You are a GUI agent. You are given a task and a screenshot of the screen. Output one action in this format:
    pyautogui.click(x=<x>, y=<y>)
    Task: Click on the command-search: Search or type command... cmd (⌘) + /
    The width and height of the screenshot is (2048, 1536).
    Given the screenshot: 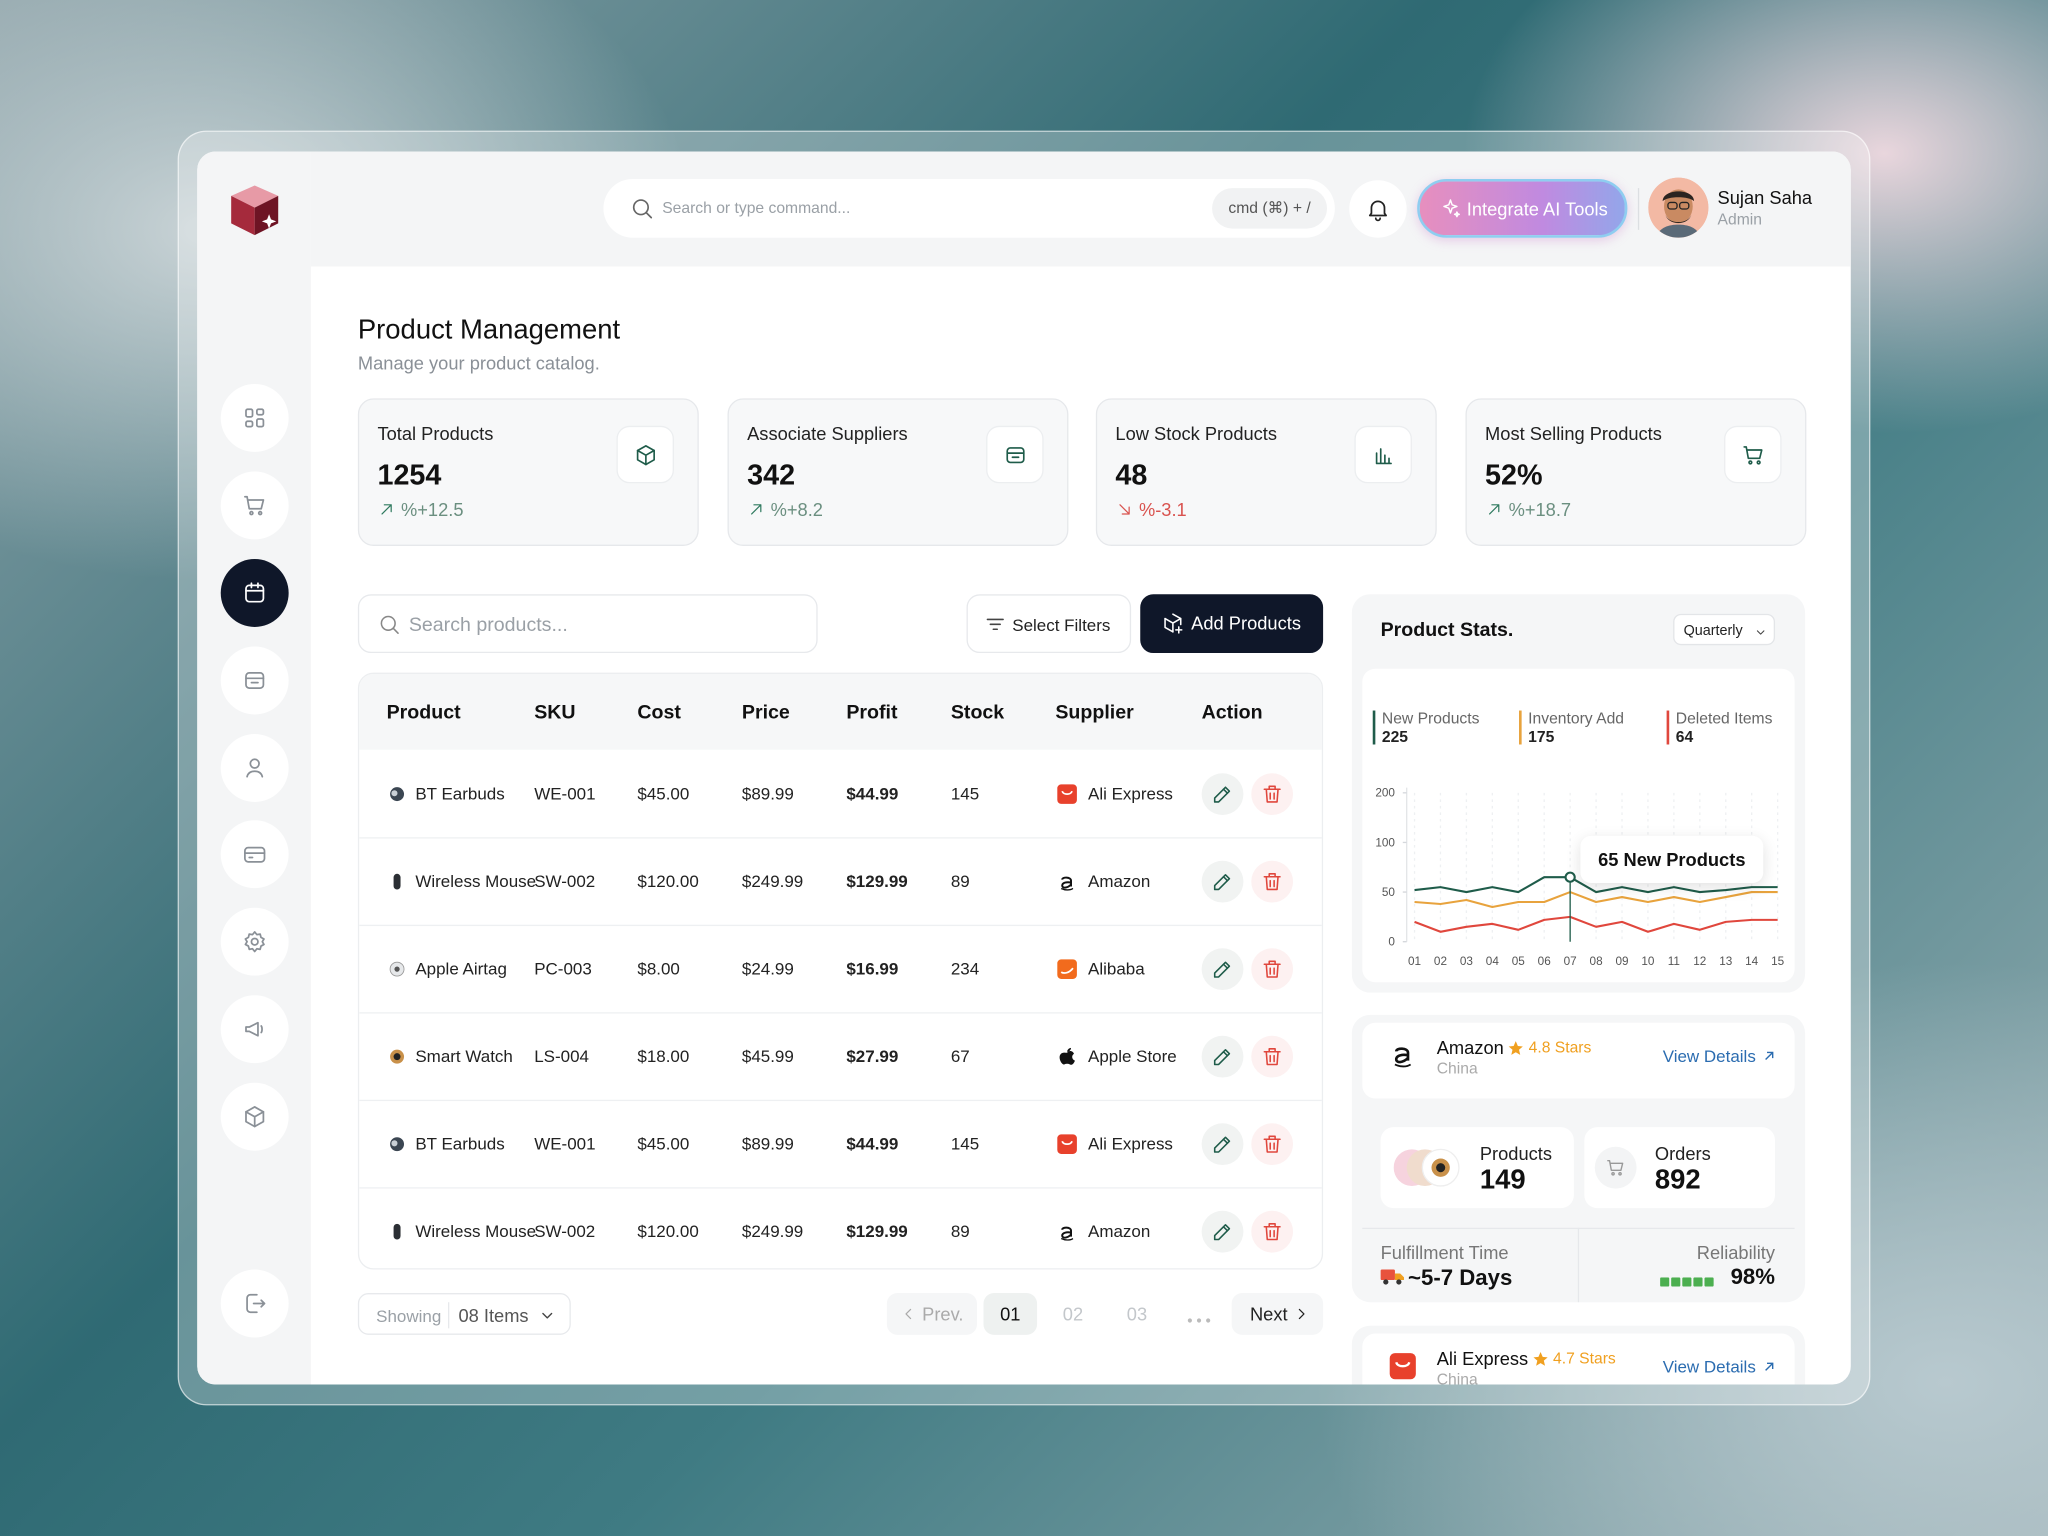 What is the action you would take?
    pyautogui.click(x=969, y=208)
    